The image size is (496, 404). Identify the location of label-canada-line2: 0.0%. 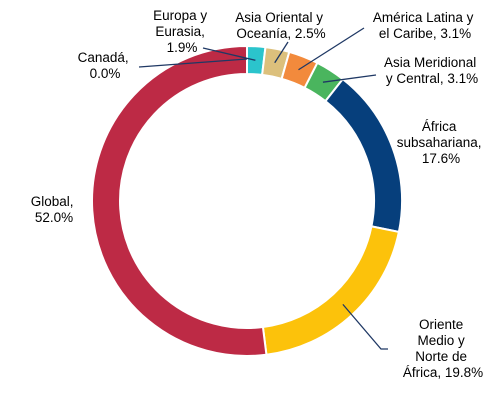
(105, 73).